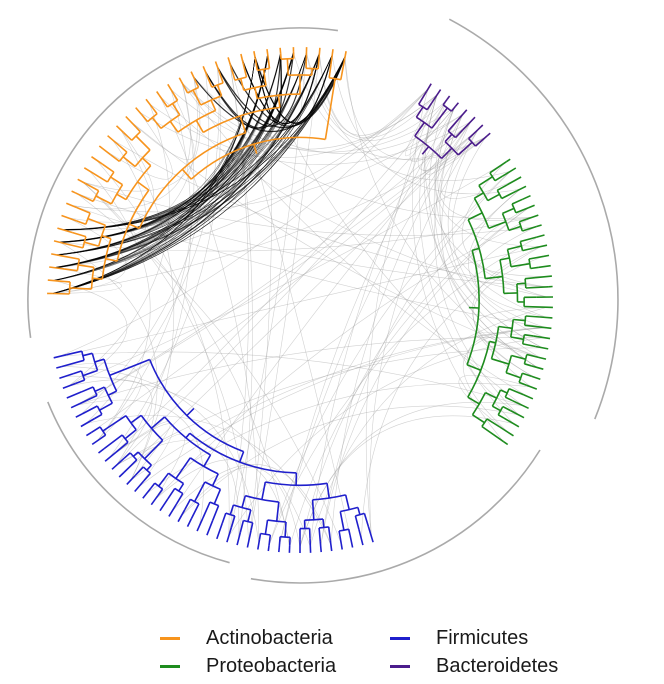 This screenshot has width=664, height=684. I want to click on proteobacteria-clade, so click(510, 302).